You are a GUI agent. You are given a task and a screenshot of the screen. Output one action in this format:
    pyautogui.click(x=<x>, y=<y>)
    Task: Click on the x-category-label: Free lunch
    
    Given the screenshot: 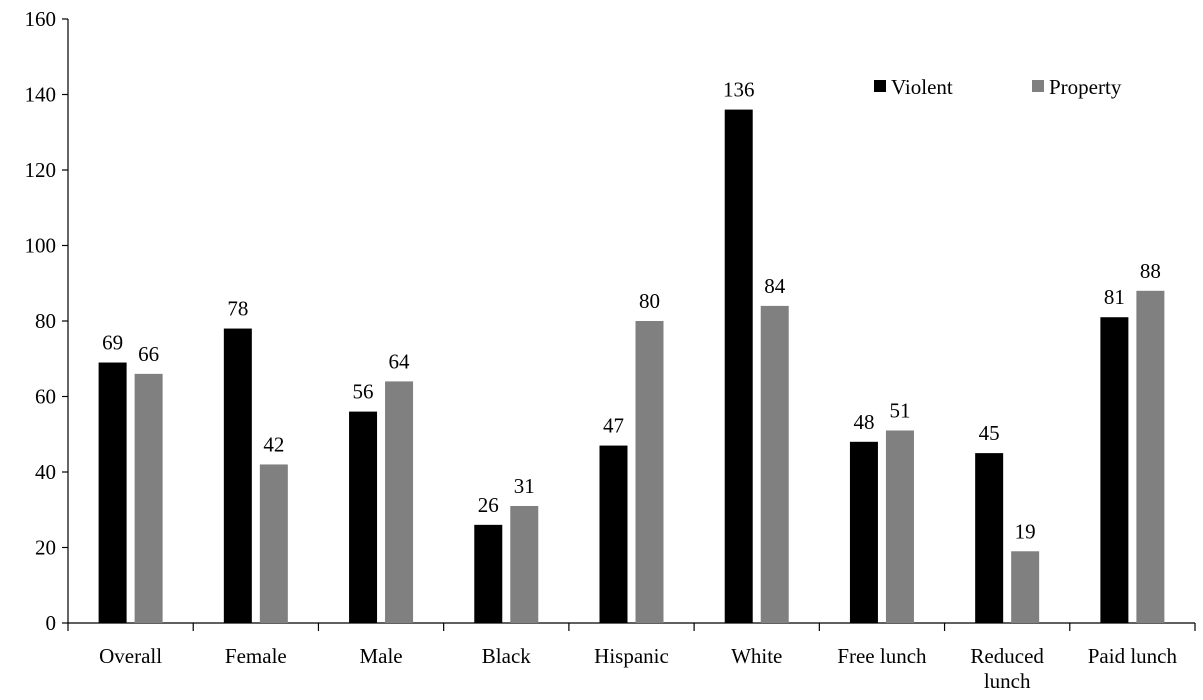 What is the action you would take?
    pyautogui.click(x=882, y=656)
    